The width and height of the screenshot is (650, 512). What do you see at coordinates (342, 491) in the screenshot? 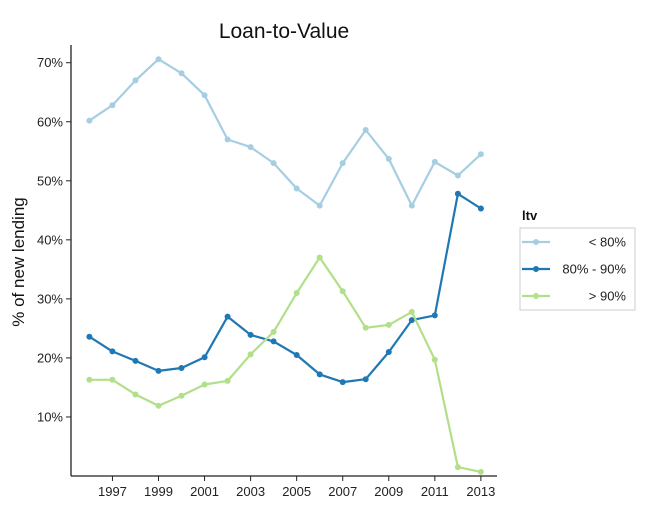
I see `x-tick-label: 2007` at bounding box center [342, 491].